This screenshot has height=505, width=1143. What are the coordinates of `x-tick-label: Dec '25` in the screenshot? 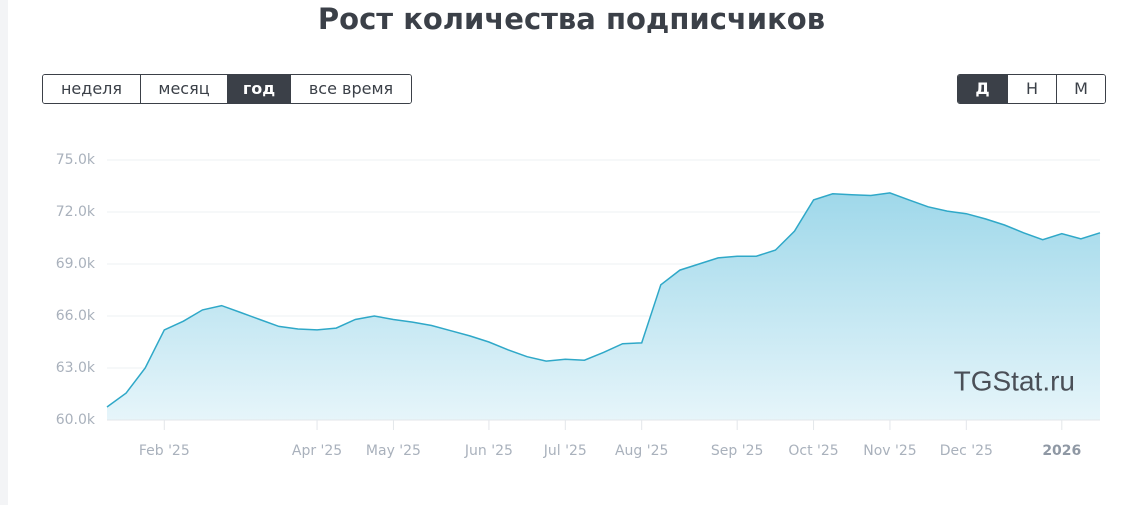 It's located at (966, 451).